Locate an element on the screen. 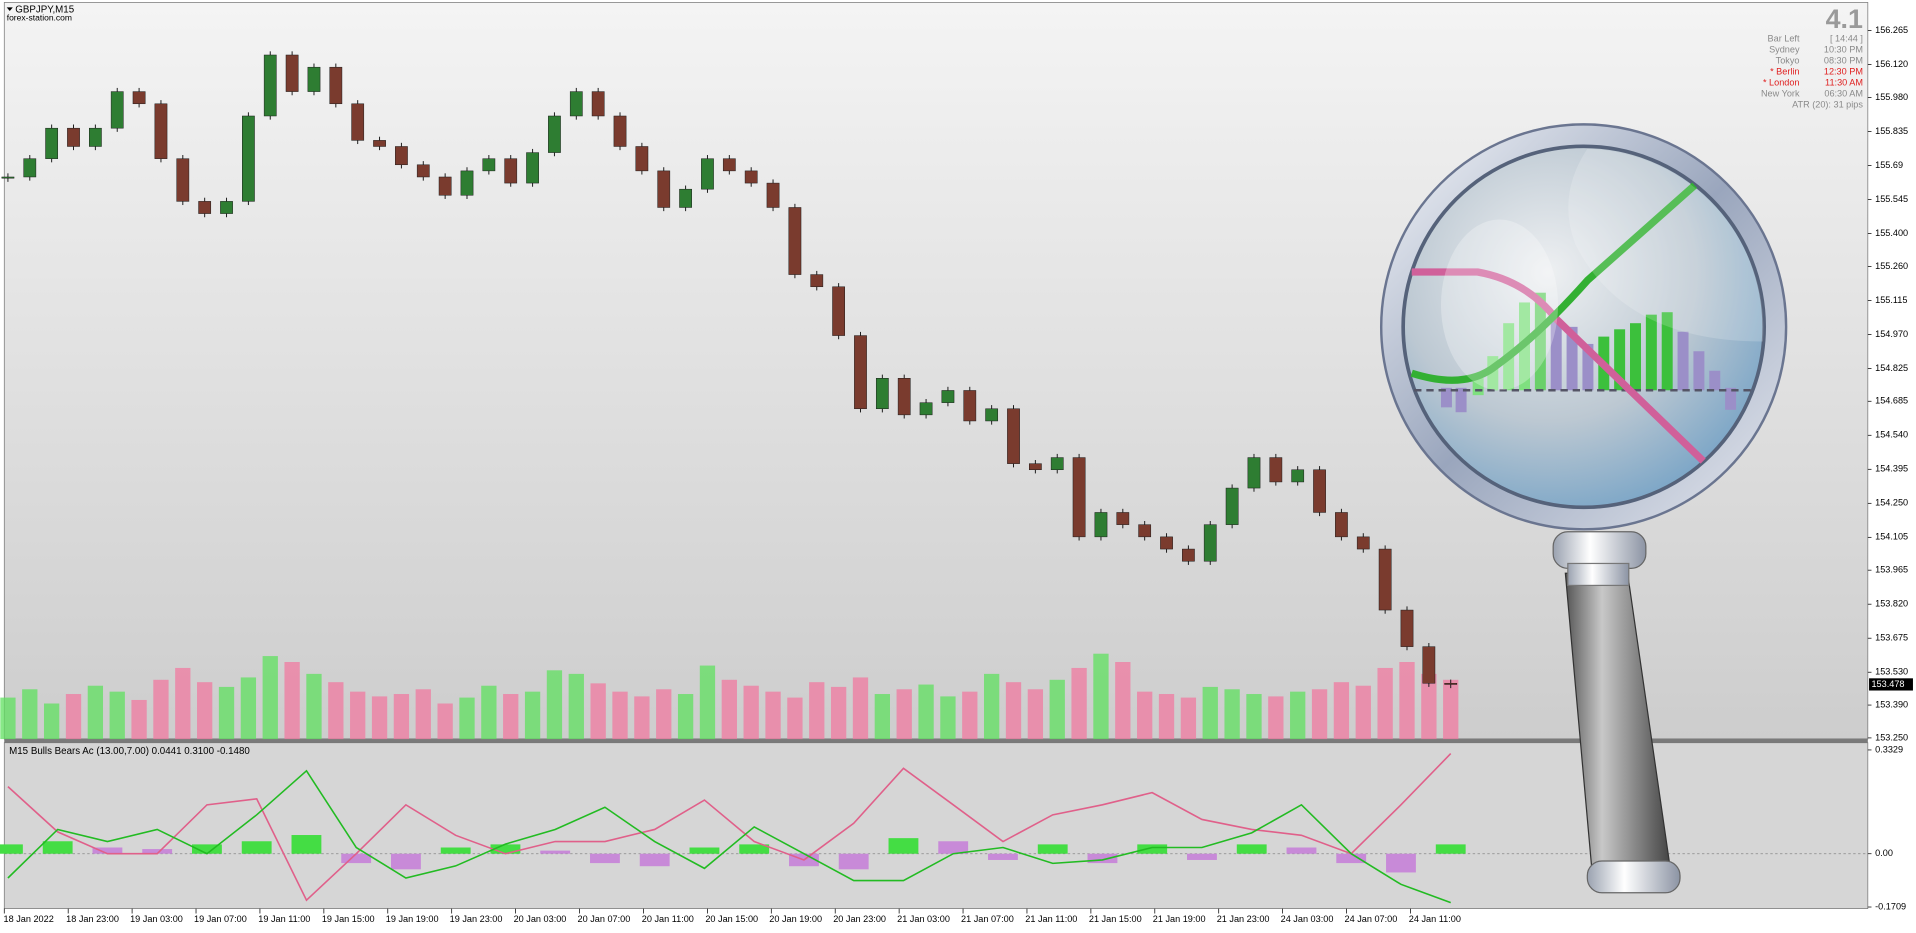 Image resolution: width=1916 pixels, height=933 pixels. x-tick-label: 19 Jan 07:00 is located at coordinates (220, 919).